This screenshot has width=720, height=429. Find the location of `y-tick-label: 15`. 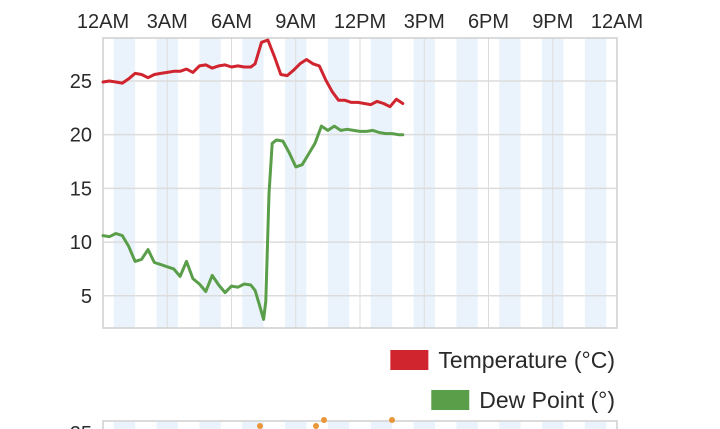

y-tick-label: 15 is located at coordinates (81, 189).